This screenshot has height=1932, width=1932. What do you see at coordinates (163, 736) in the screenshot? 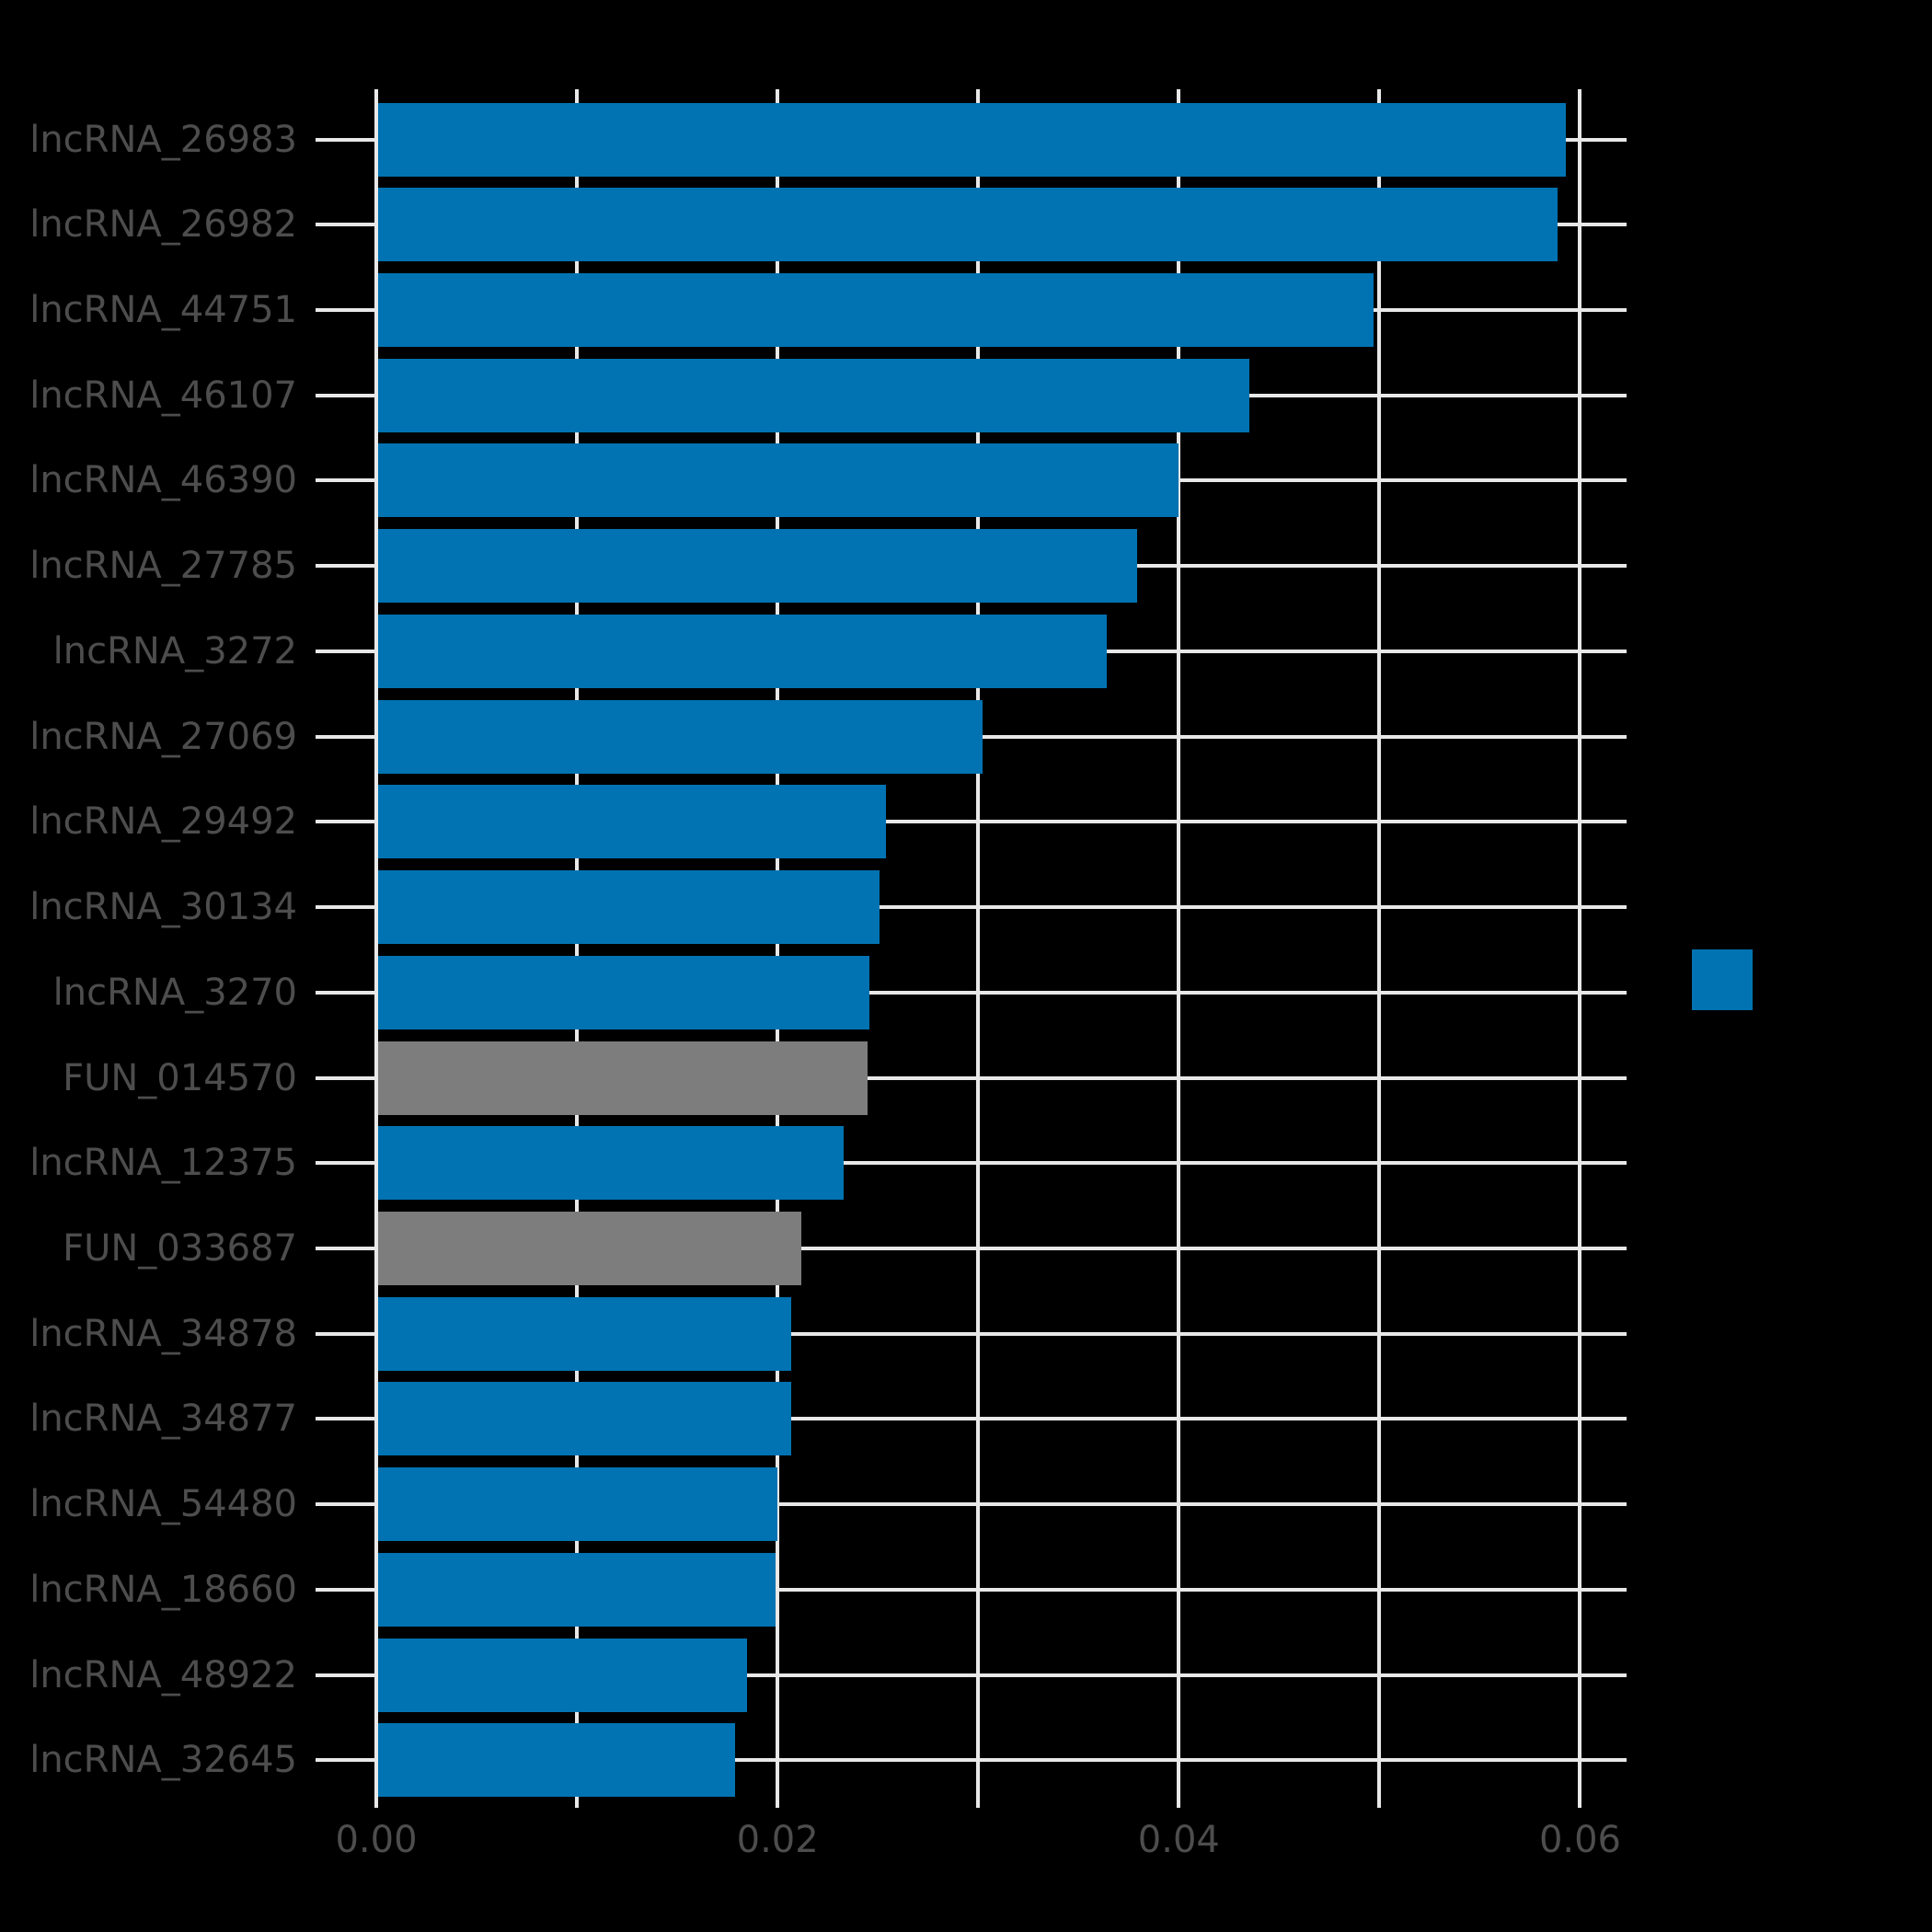
I see `y-tick-label: lncRNA_27069` at bounding box center [163, 736].